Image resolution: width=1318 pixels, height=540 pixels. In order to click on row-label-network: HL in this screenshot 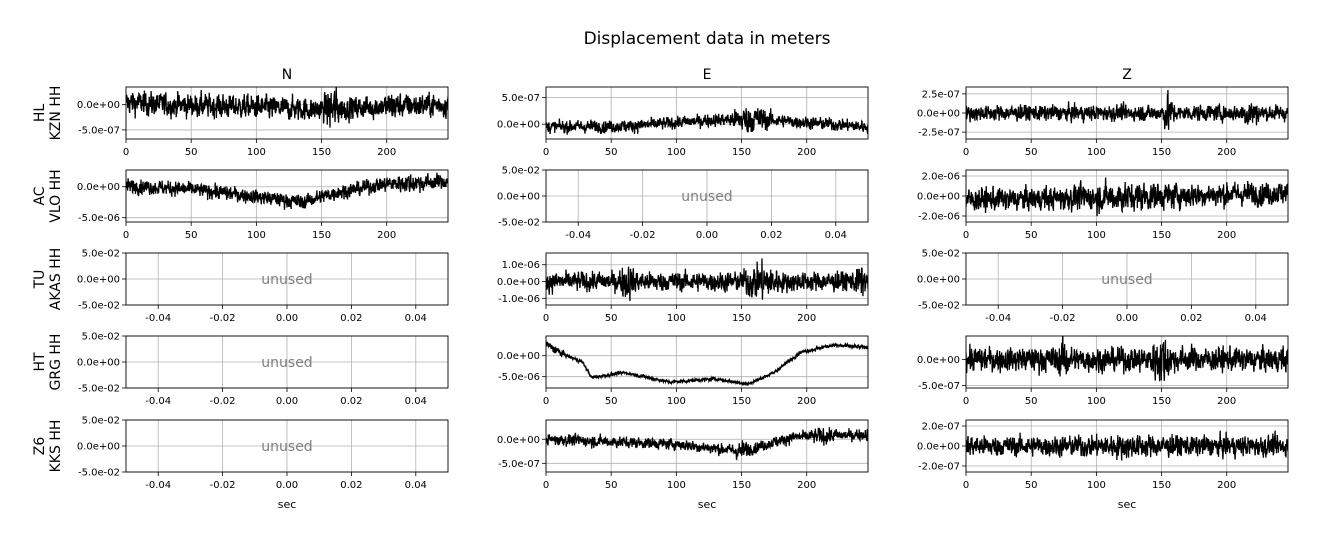, I will do `click(40, 113)`.